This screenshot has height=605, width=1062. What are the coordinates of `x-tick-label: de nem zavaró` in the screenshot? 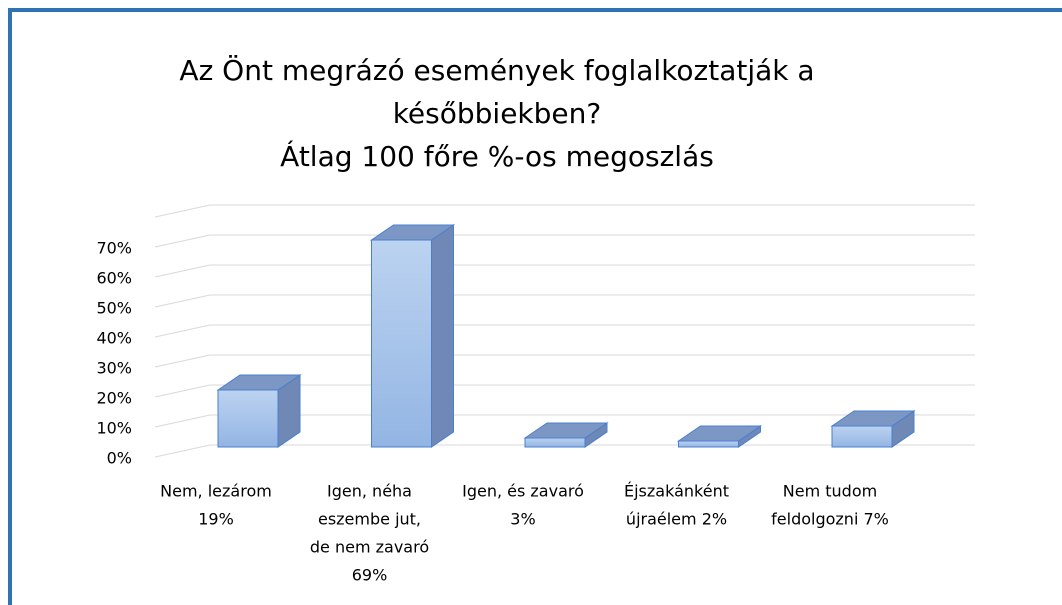 It's located at (369, 547).